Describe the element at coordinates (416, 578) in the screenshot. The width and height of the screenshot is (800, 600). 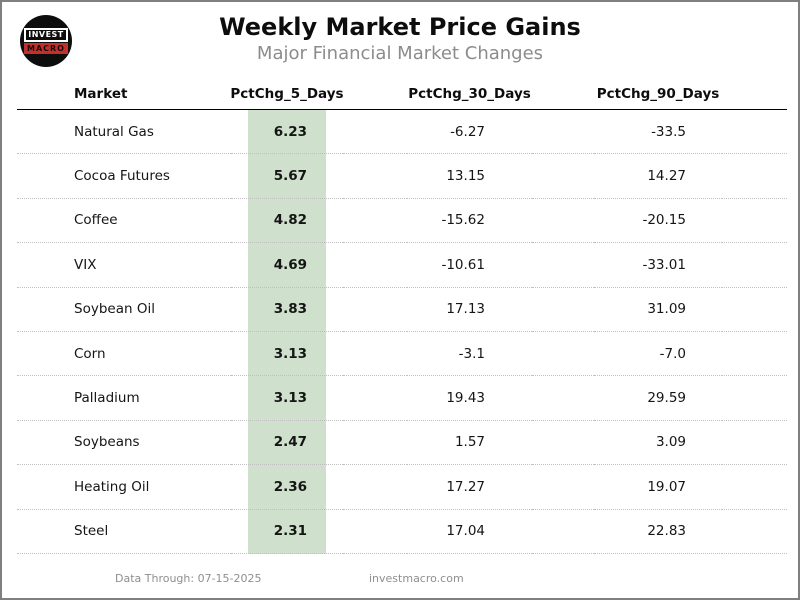
I see `website-label: investmacro.com` at that location.